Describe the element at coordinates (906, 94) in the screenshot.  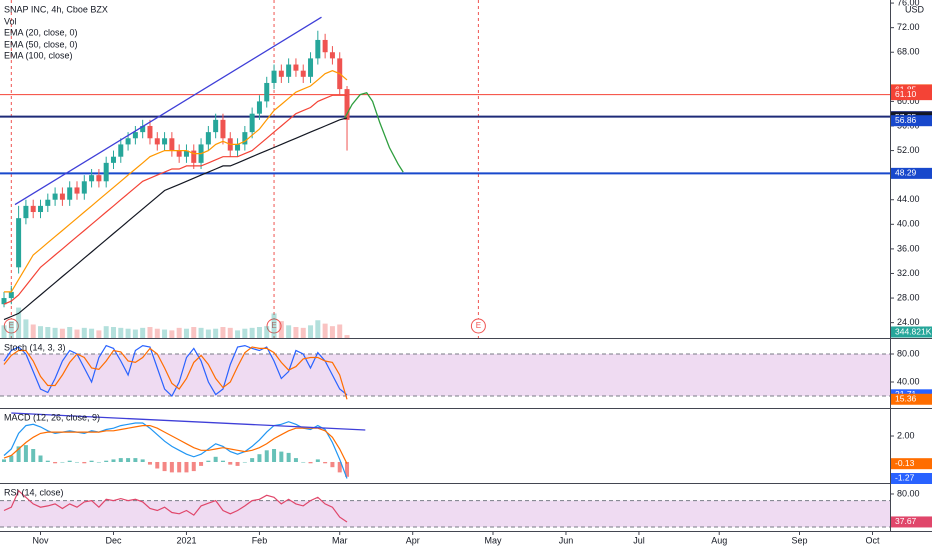
I see `price-tag-label: 61.10` at that location.